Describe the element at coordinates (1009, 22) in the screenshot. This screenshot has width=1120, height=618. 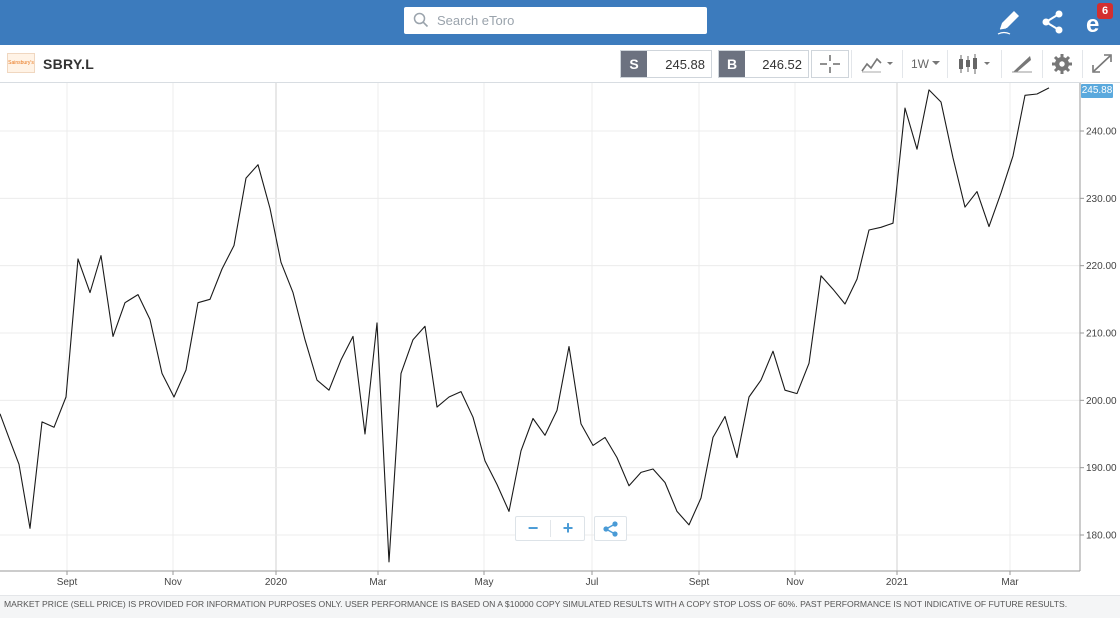
I see `edit-icon` at that location.